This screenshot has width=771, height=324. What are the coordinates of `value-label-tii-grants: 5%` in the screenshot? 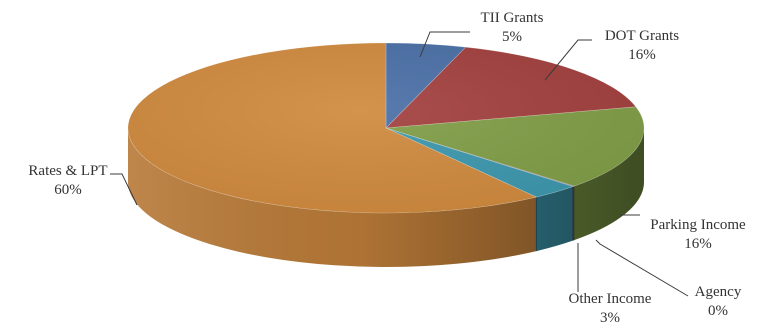 It's located at (512, 37).